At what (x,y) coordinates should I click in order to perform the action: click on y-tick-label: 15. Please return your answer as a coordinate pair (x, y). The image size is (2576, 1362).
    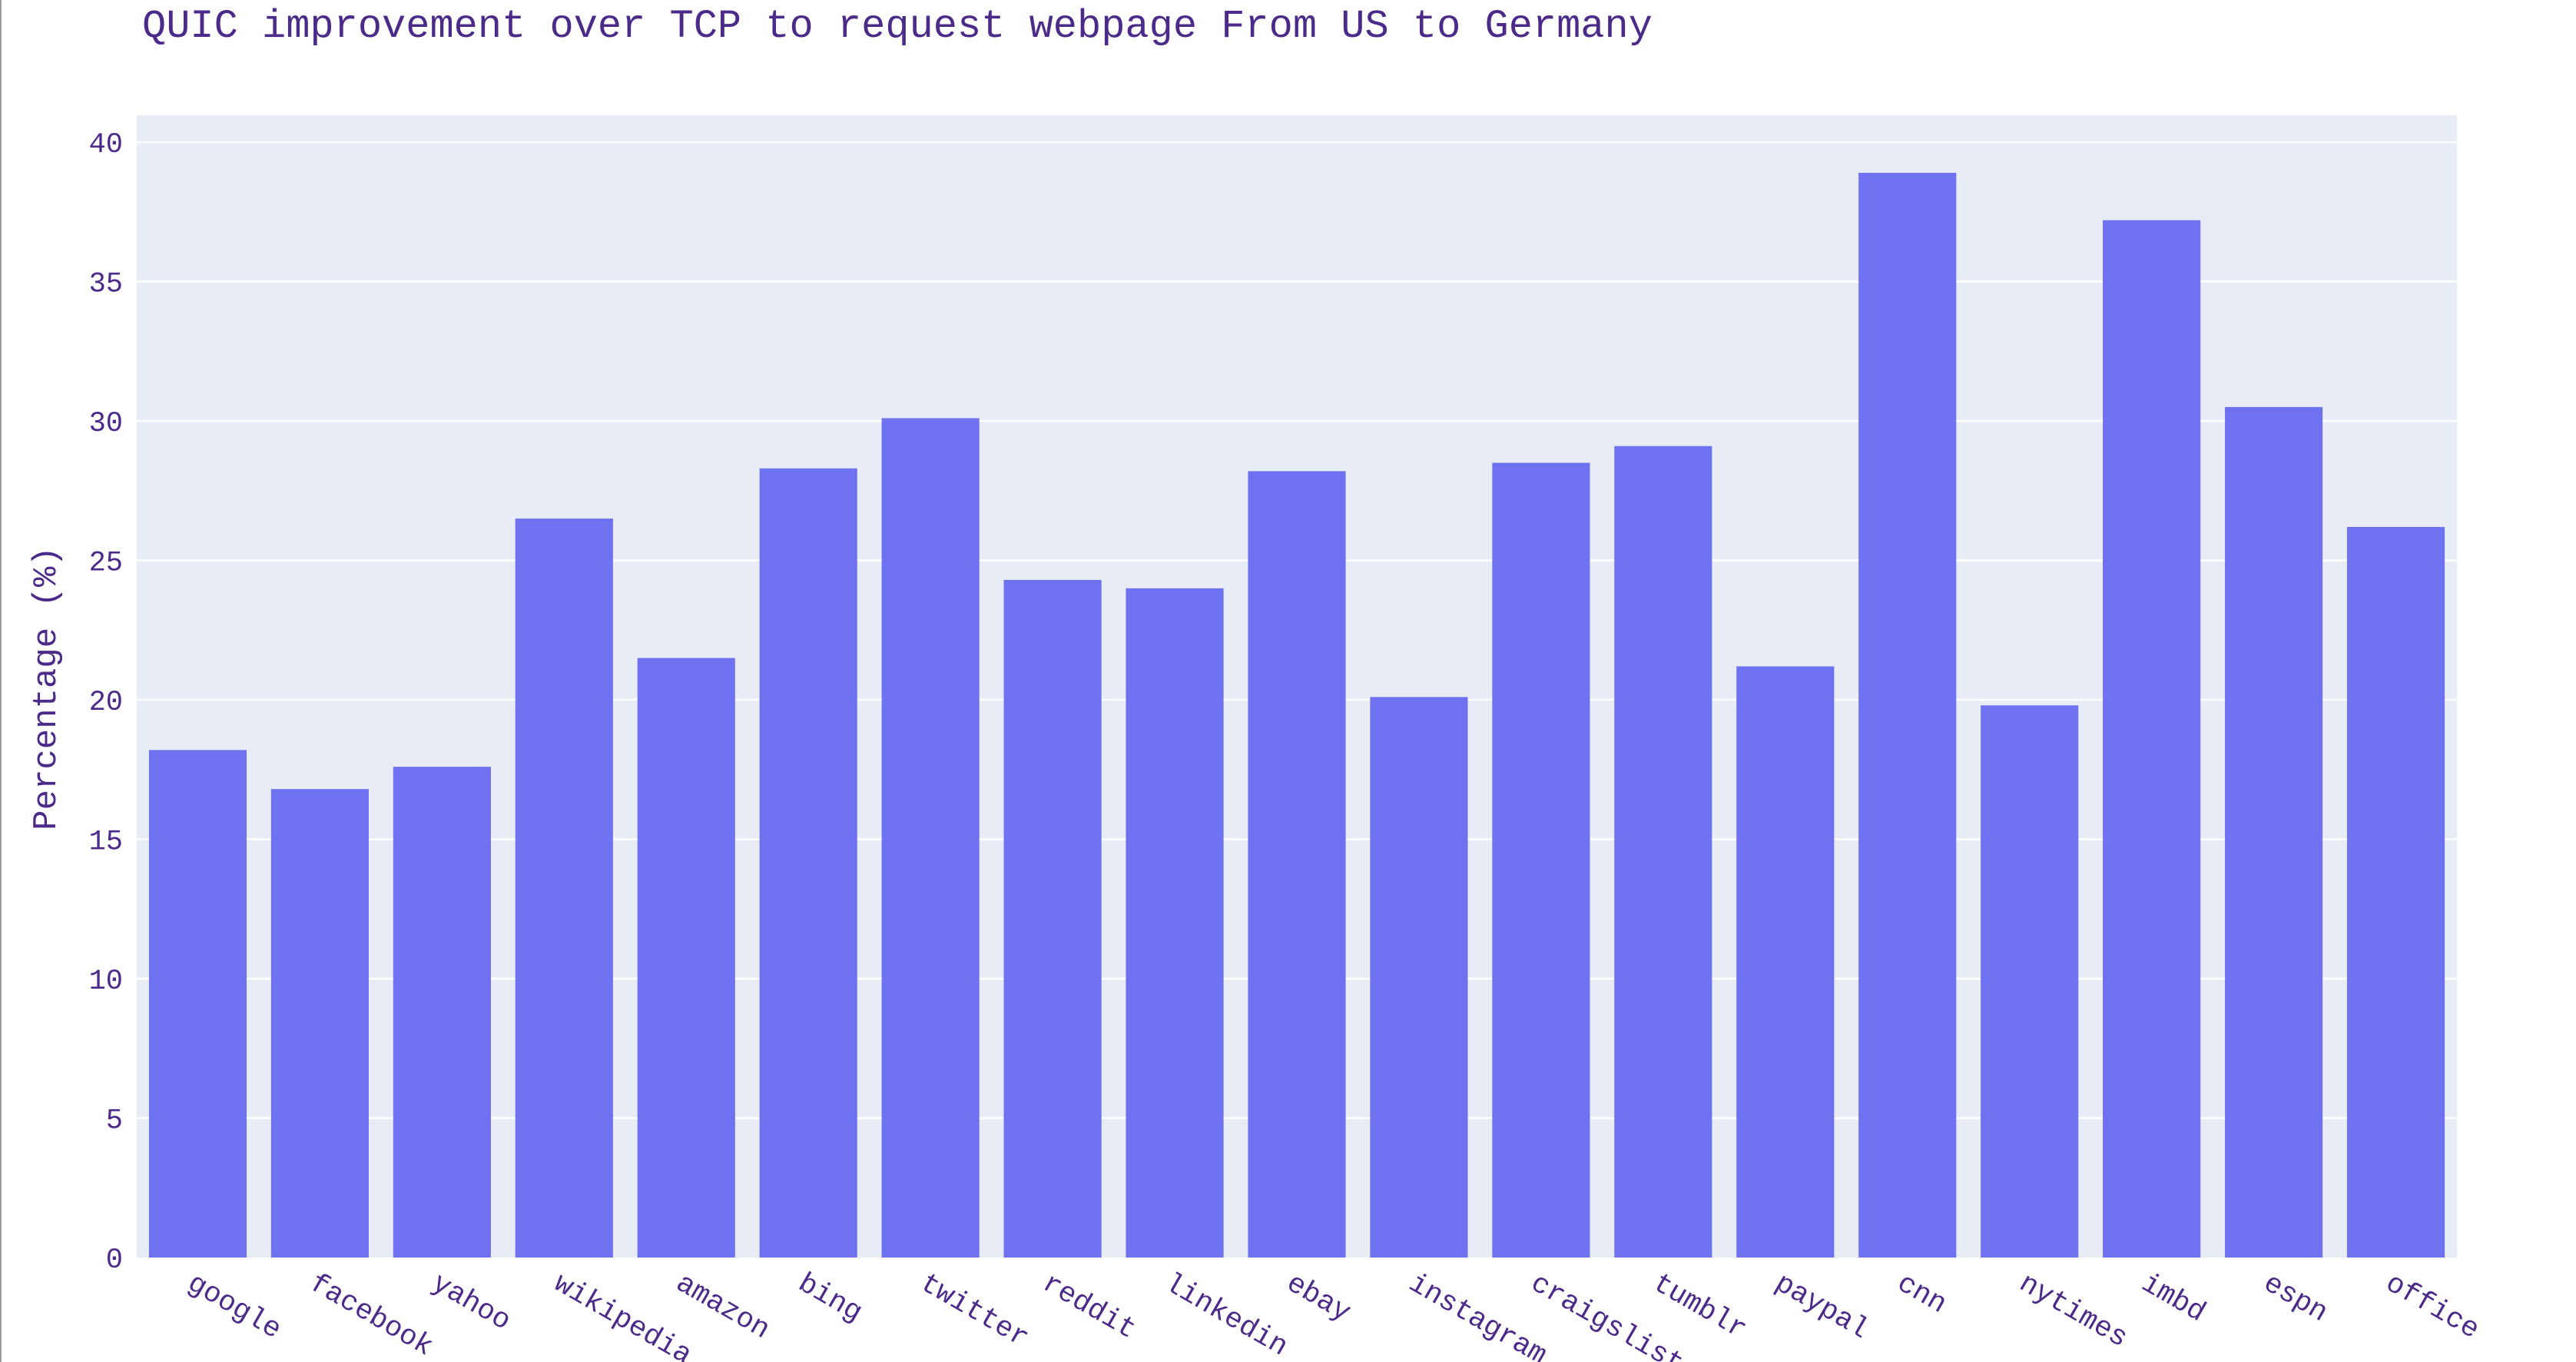
    Looking at the image, I should click on (106, 843).